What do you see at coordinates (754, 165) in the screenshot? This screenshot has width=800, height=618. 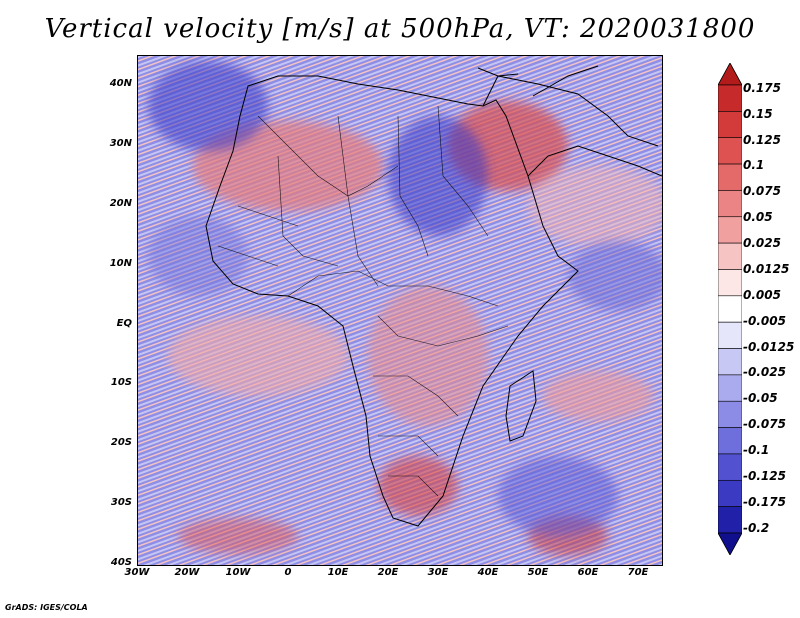 I see `colorbar-label-3: 0.1` at bounding box center [754, 165].